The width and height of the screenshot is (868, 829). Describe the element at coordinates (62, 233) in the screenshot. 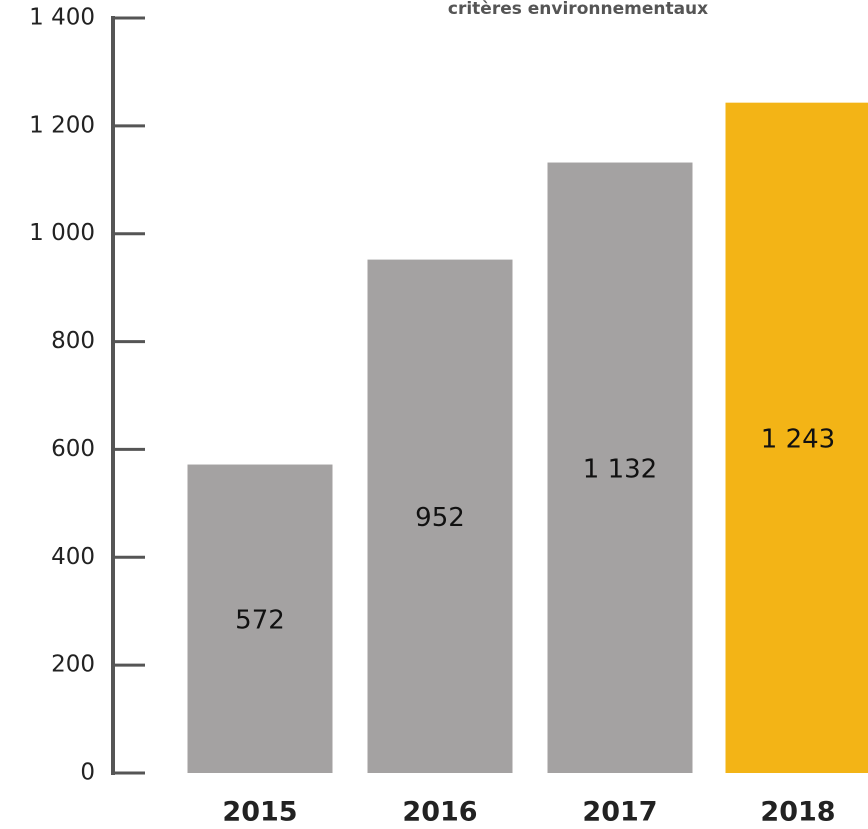

I see `y-tick-label: 1 000` at that location.